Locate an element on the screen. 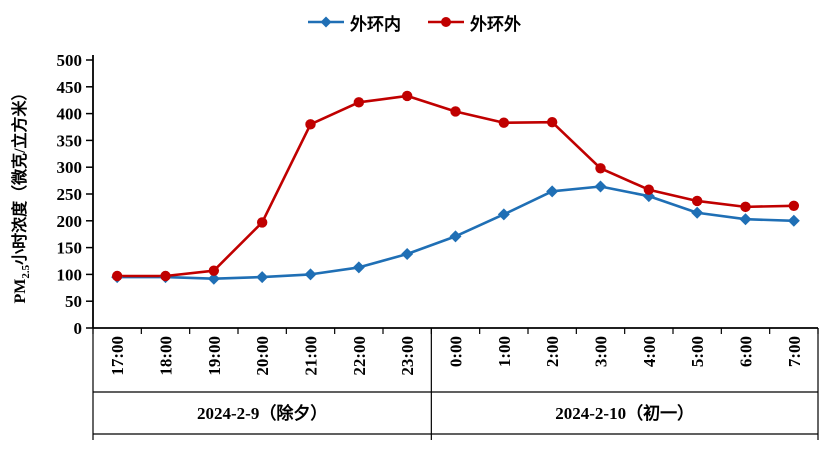 The width and height of the screenshot is (828, 460). x-axis-label: 1:00 is located at coordinates (504, 351).